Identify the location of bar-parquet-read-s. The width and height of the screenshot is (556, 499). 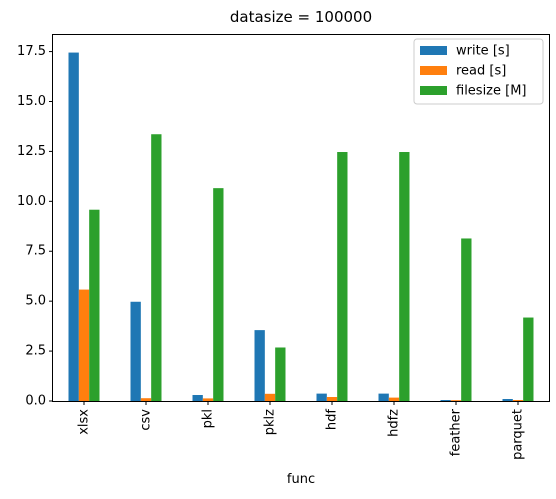
(518, 400).